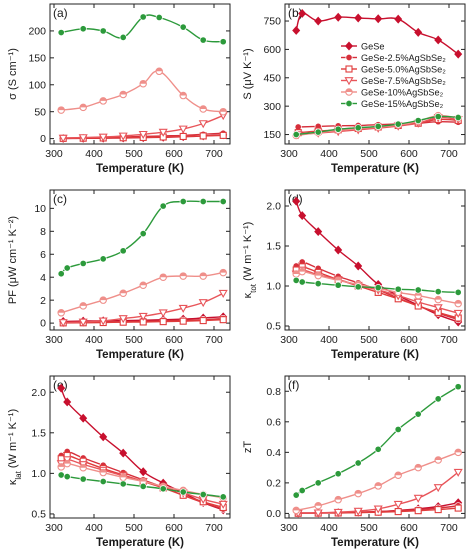 The image size is (474, 557). Describe the element at coordinates (293, 385) in the screenshot. I see `panel-label: (f)` at that location.